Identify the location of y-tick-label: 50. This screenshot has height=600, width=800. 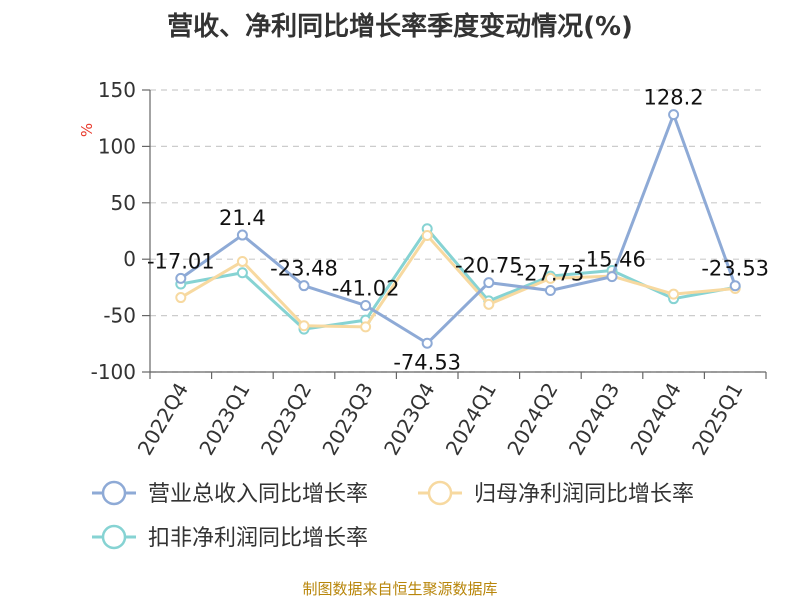
(123, 203).